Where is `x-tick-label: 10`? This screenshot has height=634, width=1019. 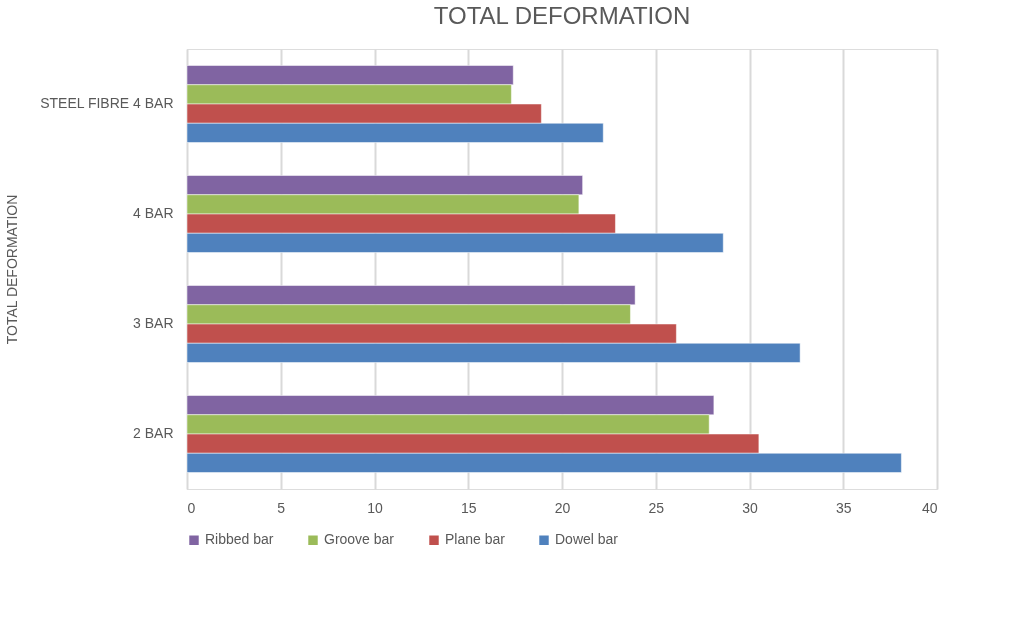 x-tick-label: 10 is located at coordinates (375, 507).